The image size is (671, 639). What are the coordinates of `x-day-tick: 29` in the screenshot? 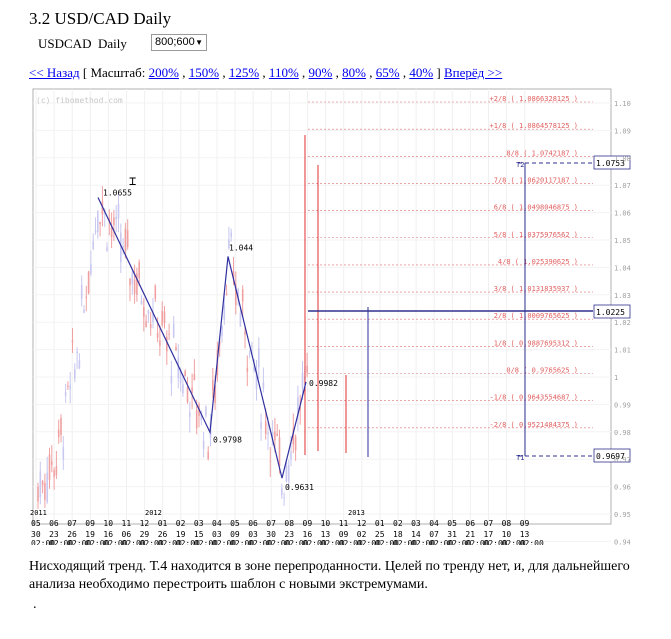 It's located at (145, 534).